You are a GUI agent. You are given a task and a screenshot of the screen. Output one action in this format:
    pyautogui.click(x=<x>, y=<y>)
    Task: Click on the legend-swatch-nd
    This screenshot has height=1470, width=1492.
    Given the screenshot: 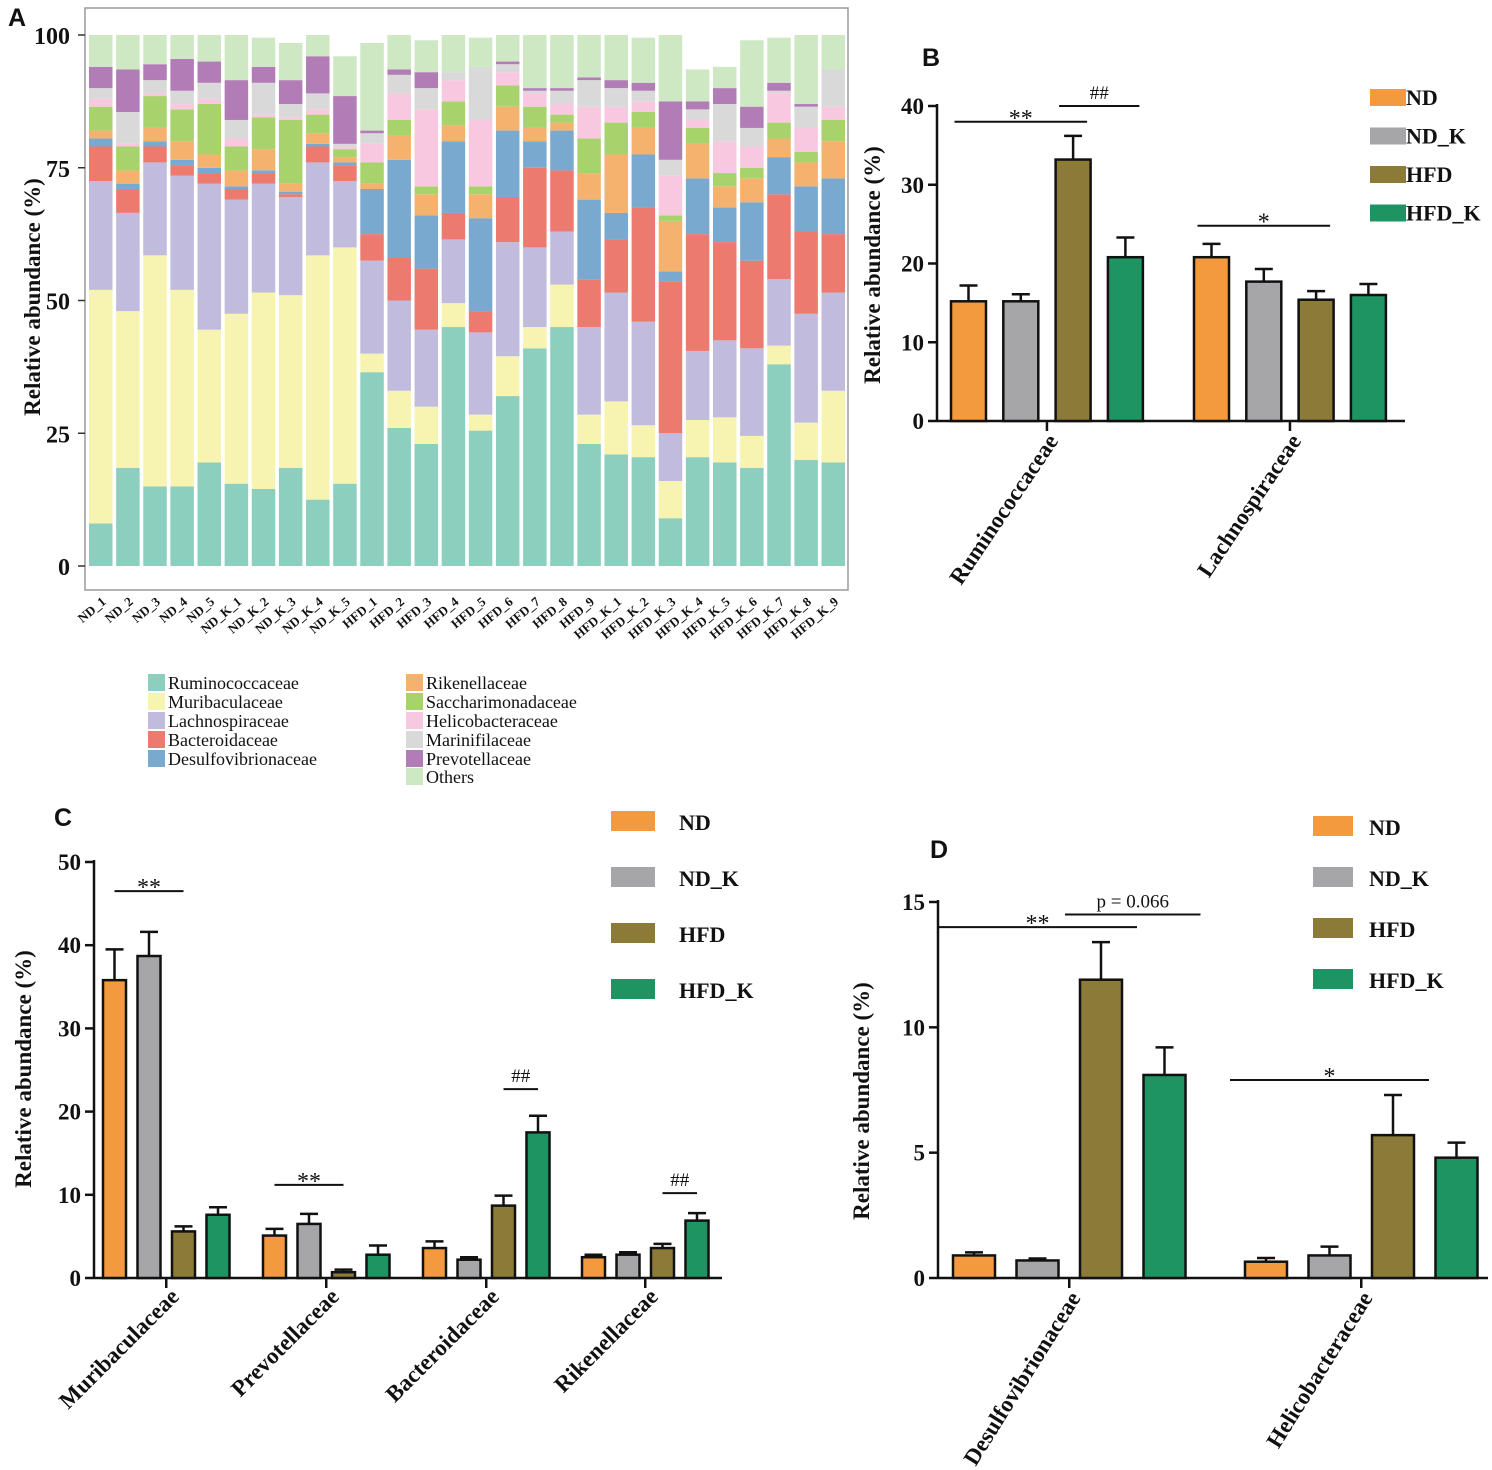 What is the action you would take?
    pyautogui.click(x=1388, y=97)
    